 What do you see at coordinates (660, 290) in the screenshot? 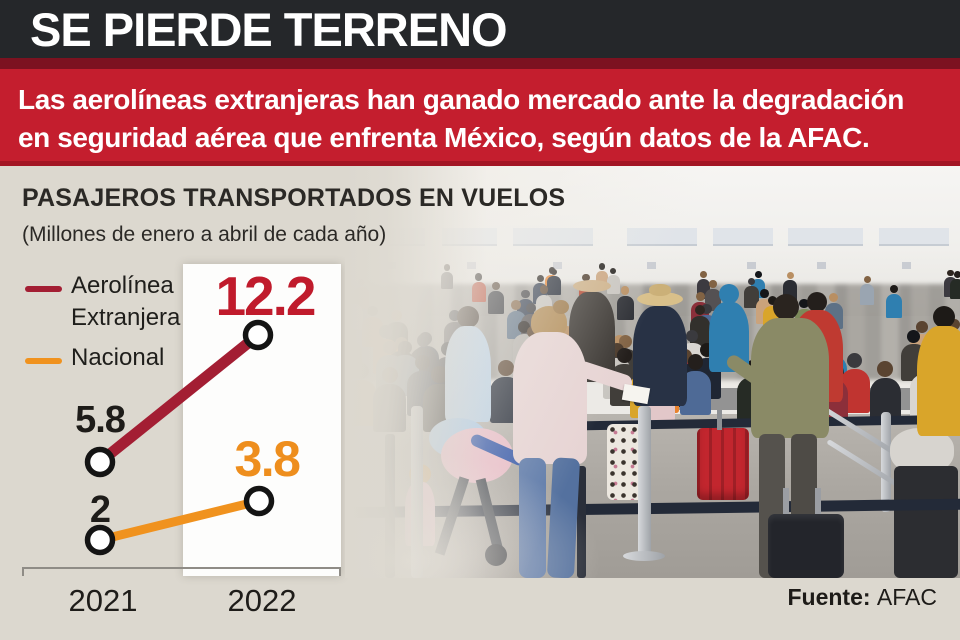
I see `hat-crown` at bounding box center [660, 290].